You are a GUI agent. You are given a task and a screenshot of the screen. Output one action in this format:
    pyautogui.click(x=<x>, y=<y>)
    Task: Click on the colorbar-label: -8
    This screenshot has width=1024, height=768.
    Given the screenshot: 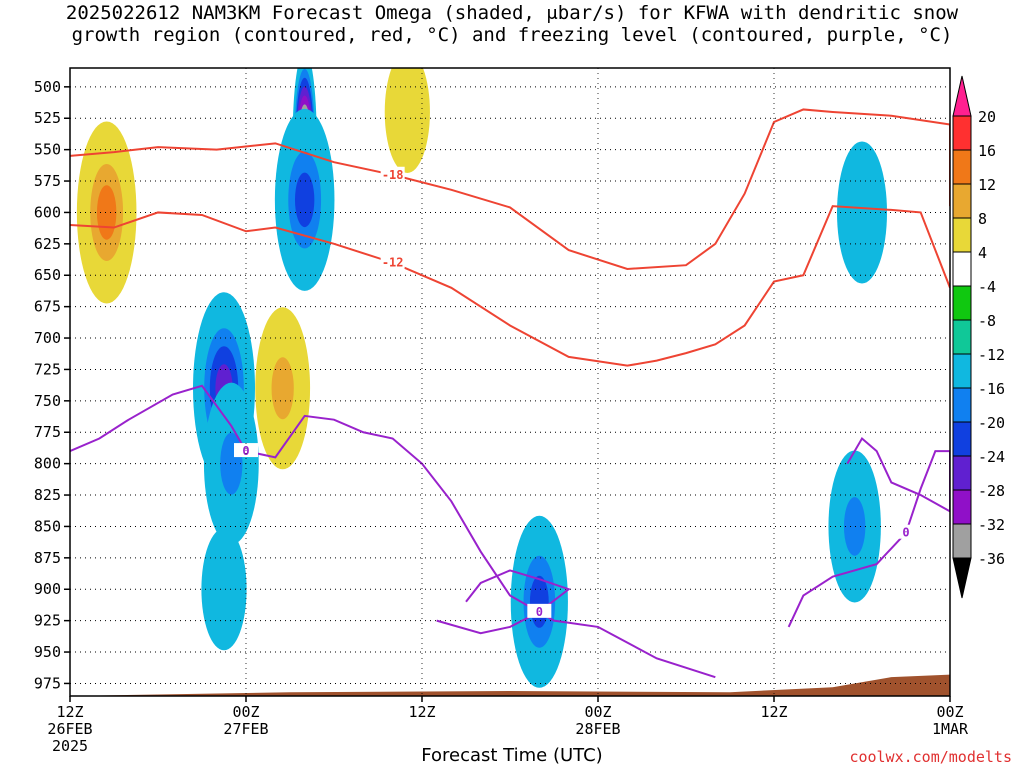 What is the action you would take?
    pyautogui.click(x=987, y=321)
    